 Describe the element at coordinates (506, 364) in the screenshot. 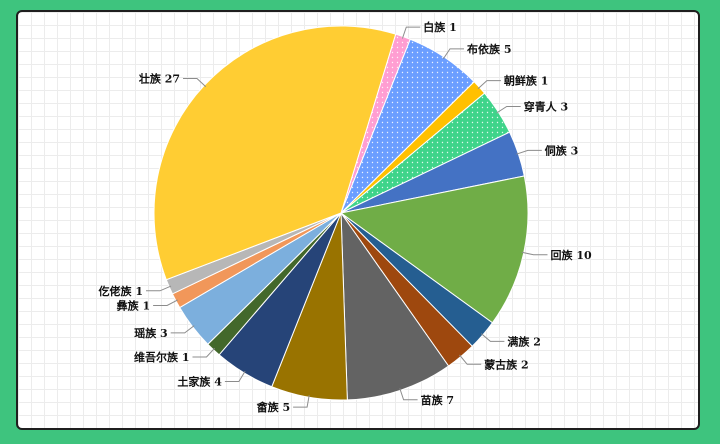

I see `slice-label-7: 蒙古族 2` at that location.